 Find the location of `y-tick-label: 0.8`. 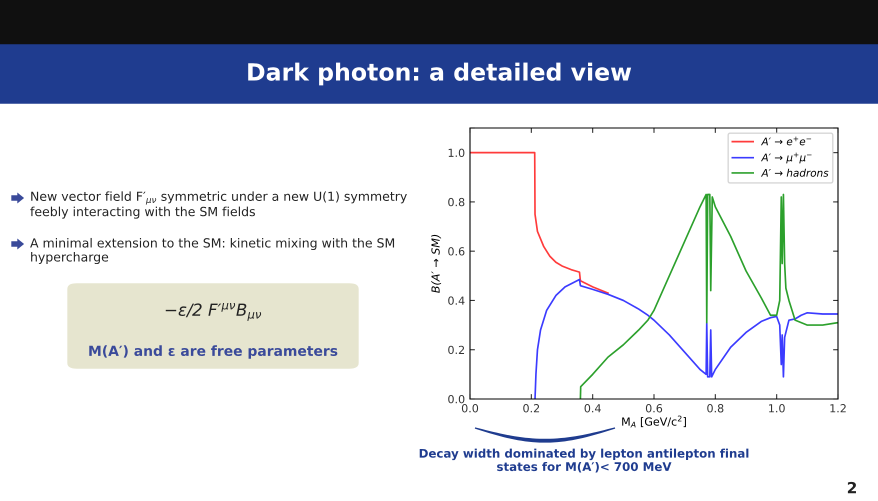

y-tick-label: 0.8 is located at coordinates (456, 202).